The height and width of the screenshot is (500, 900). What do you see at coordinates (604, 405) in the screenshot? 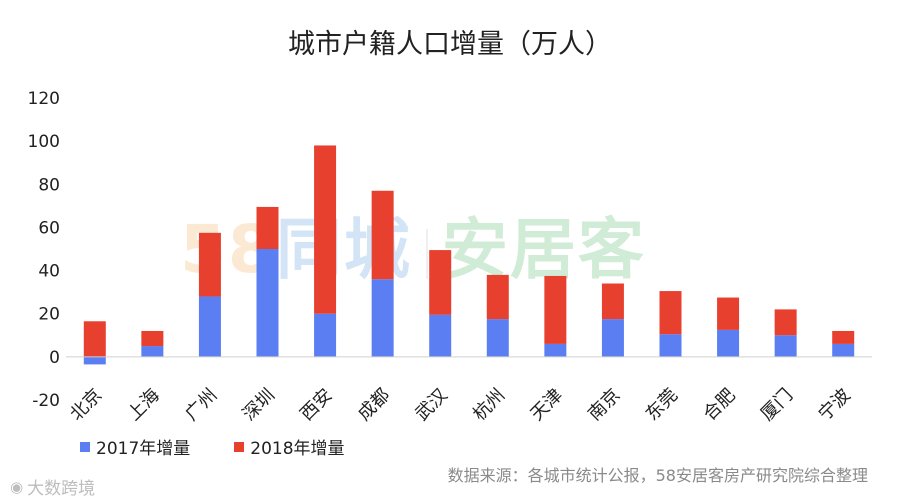
I see `x-tick-label: 南京` at bounding box center [604, 405].